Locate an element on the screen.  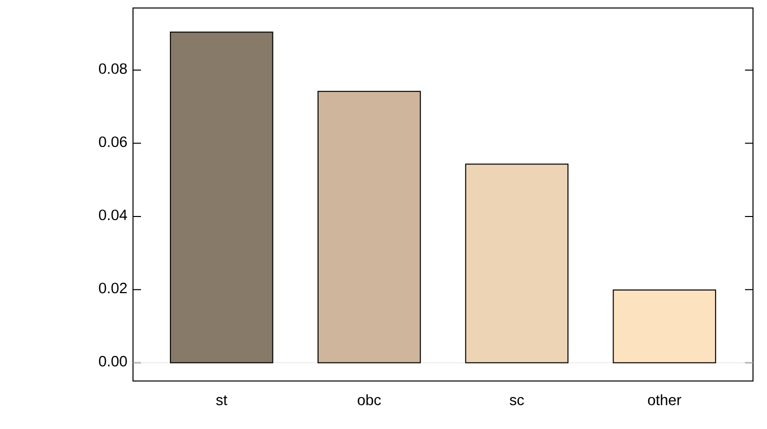
x-tick-label: obc is located at coordinates (369, 400).